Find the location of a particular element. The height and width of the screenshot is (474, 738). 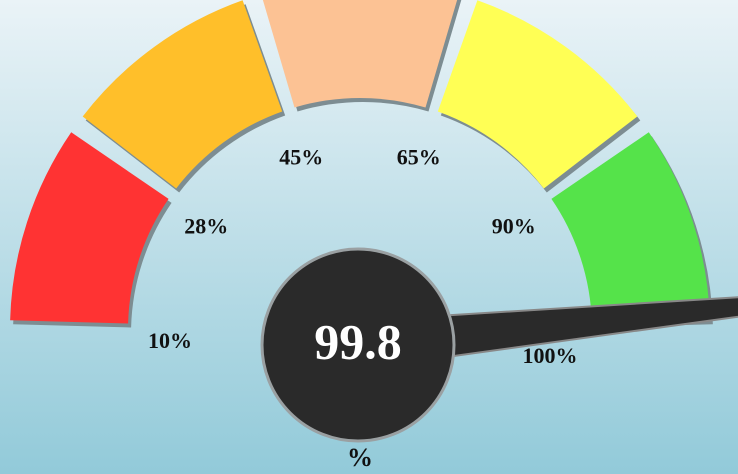

tick-label: 100% is located at coordinates (550, 355).